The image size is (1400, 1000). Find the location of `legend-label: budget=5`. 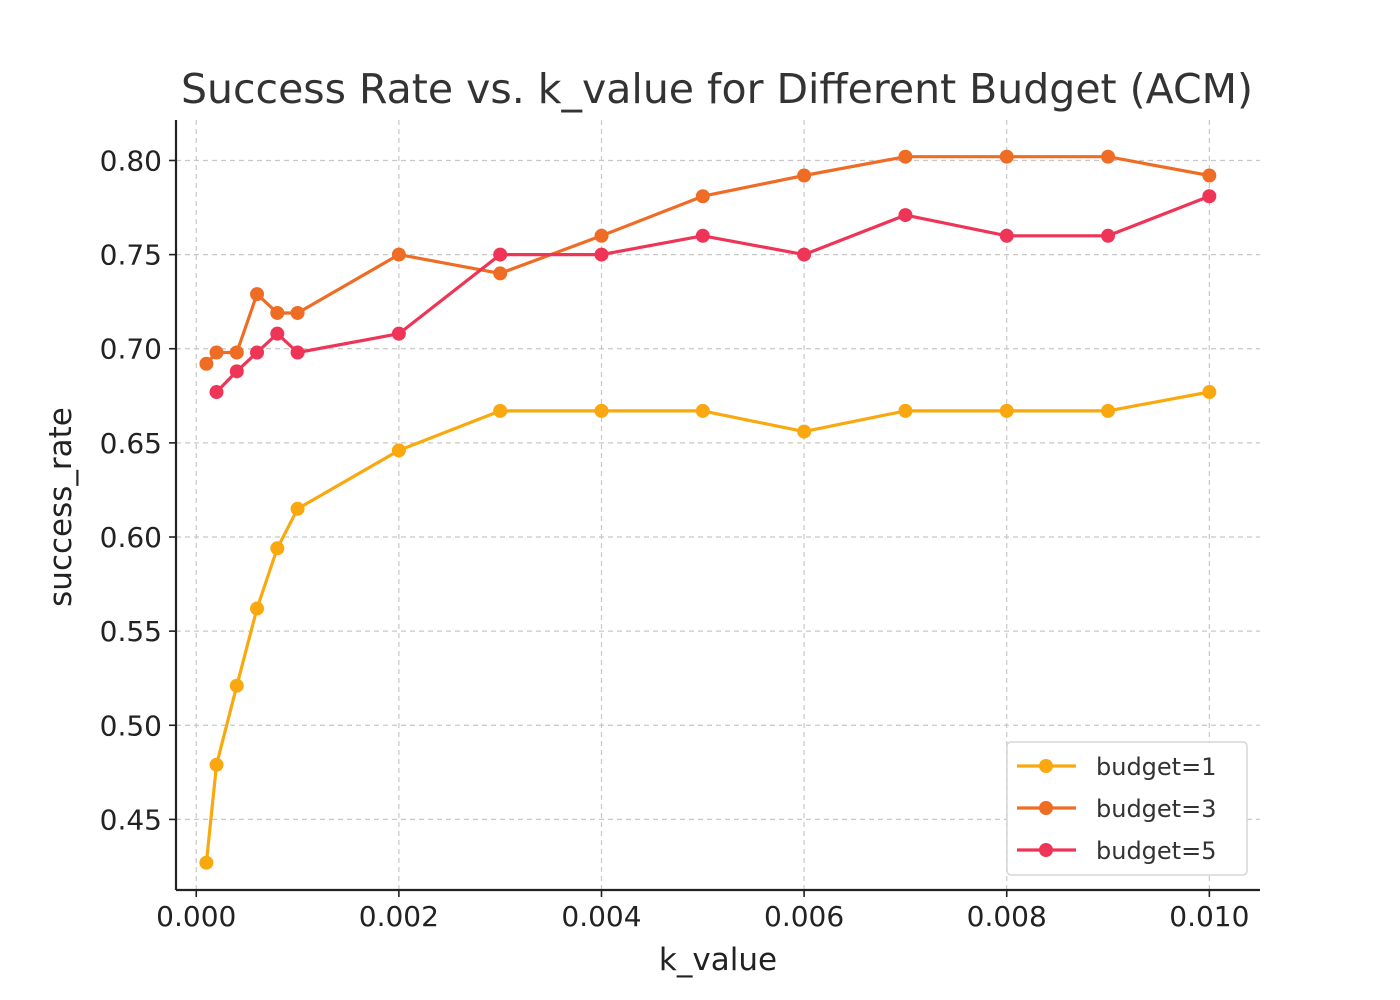

legend-label: budget=5 is located at coordinates (1156, 851).